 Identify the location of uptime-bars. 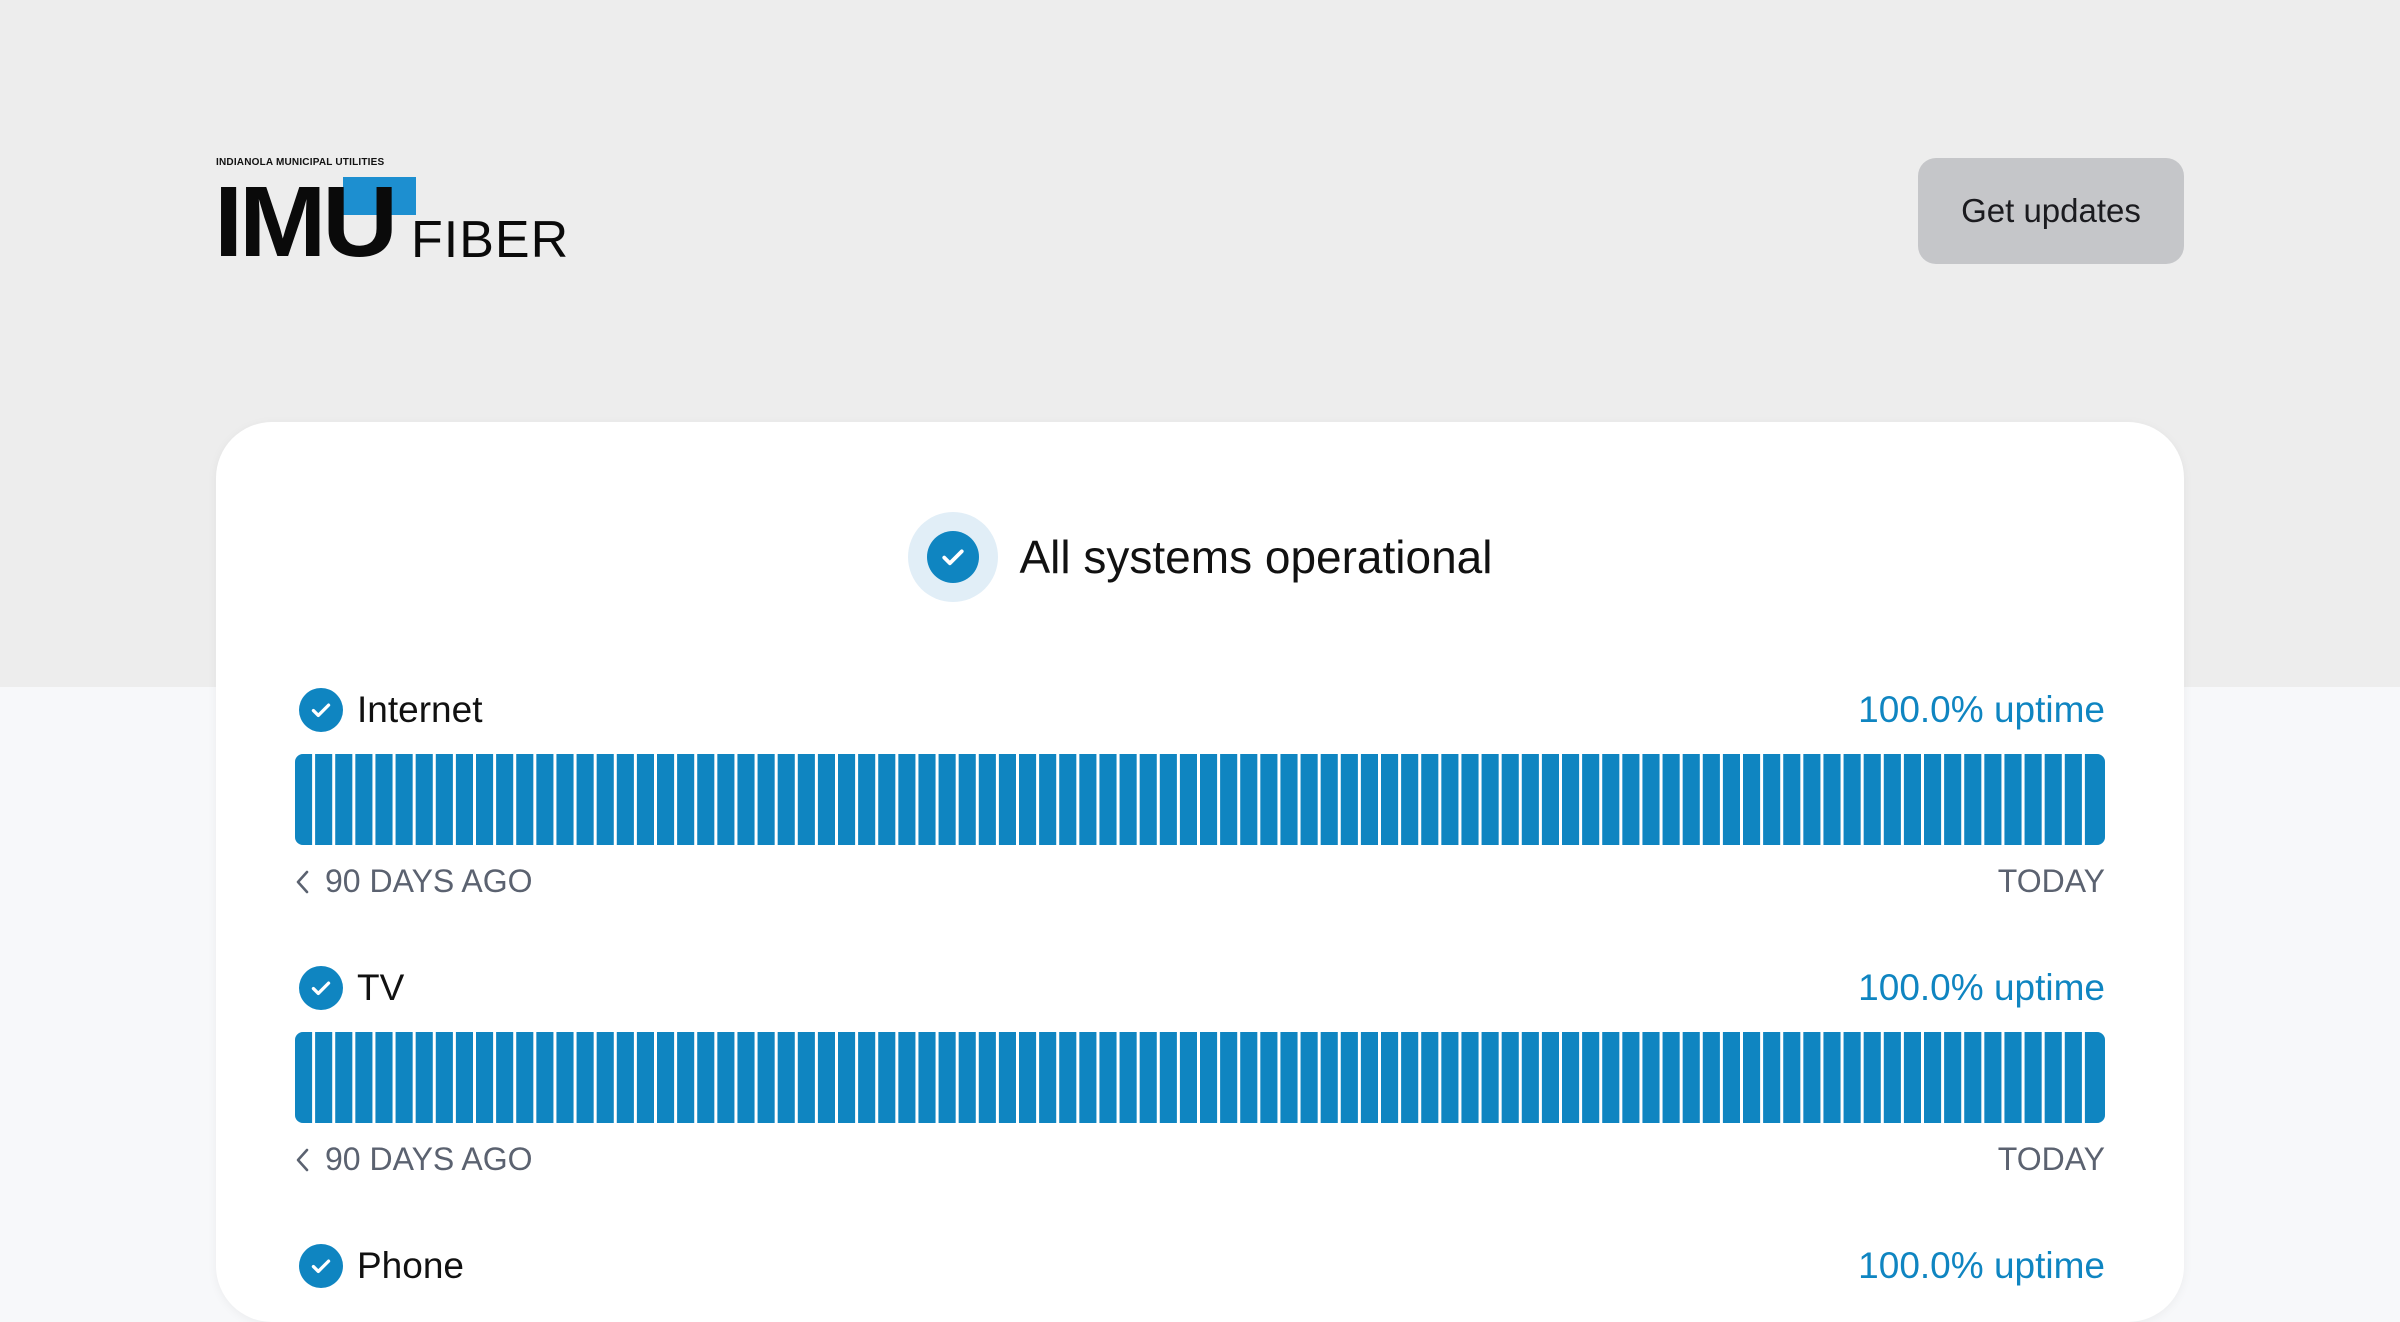
(1200, 1077).